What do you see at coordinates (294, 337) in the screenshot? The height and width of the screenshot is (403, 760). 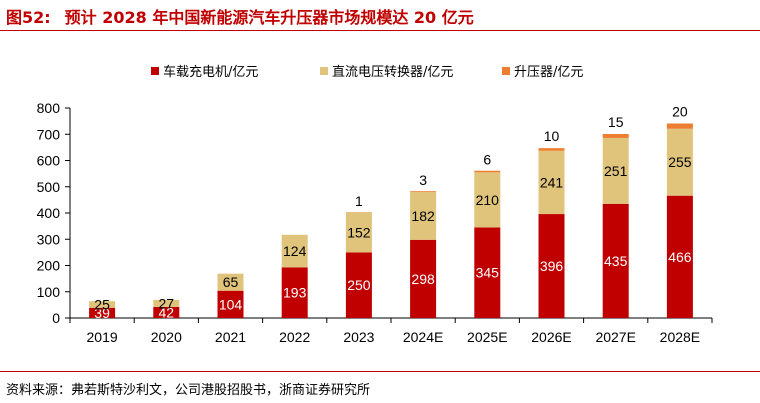 I see `x-tick-label: 2022` at bounding box center [294, 337].